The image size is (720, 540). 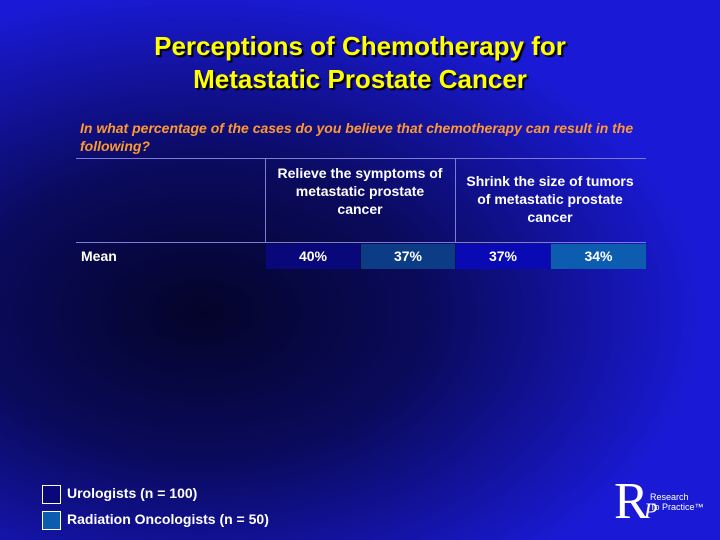 I want to click on legend-urologists: Urologists (n = 100), so click(x=119, y=494).